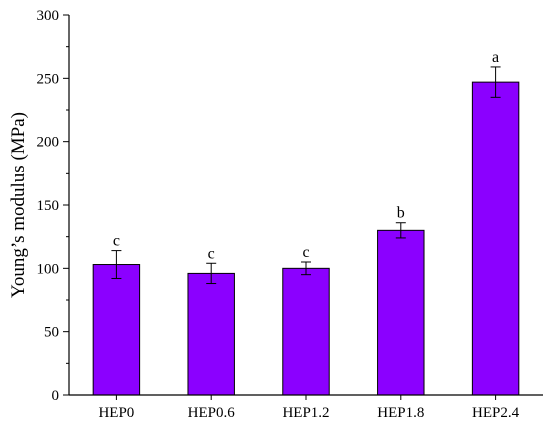  Describe the element at coordinates (18, 205) in the screenshot. I see `y-axis-title: Young’s modulus (MPa)` at that location.